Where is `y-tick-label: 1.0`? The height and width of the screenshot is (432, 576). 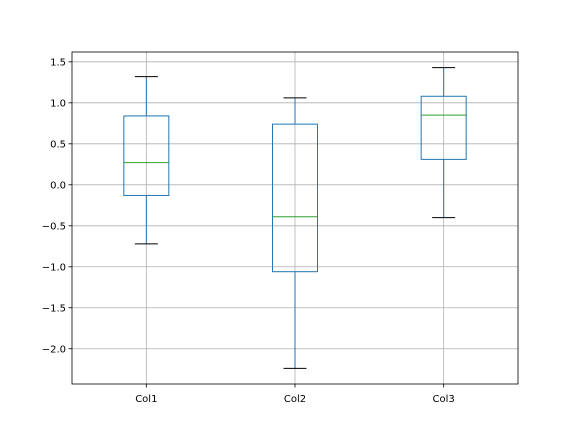 y-tick-label: 1.0 is located at coordinates (58, 103).